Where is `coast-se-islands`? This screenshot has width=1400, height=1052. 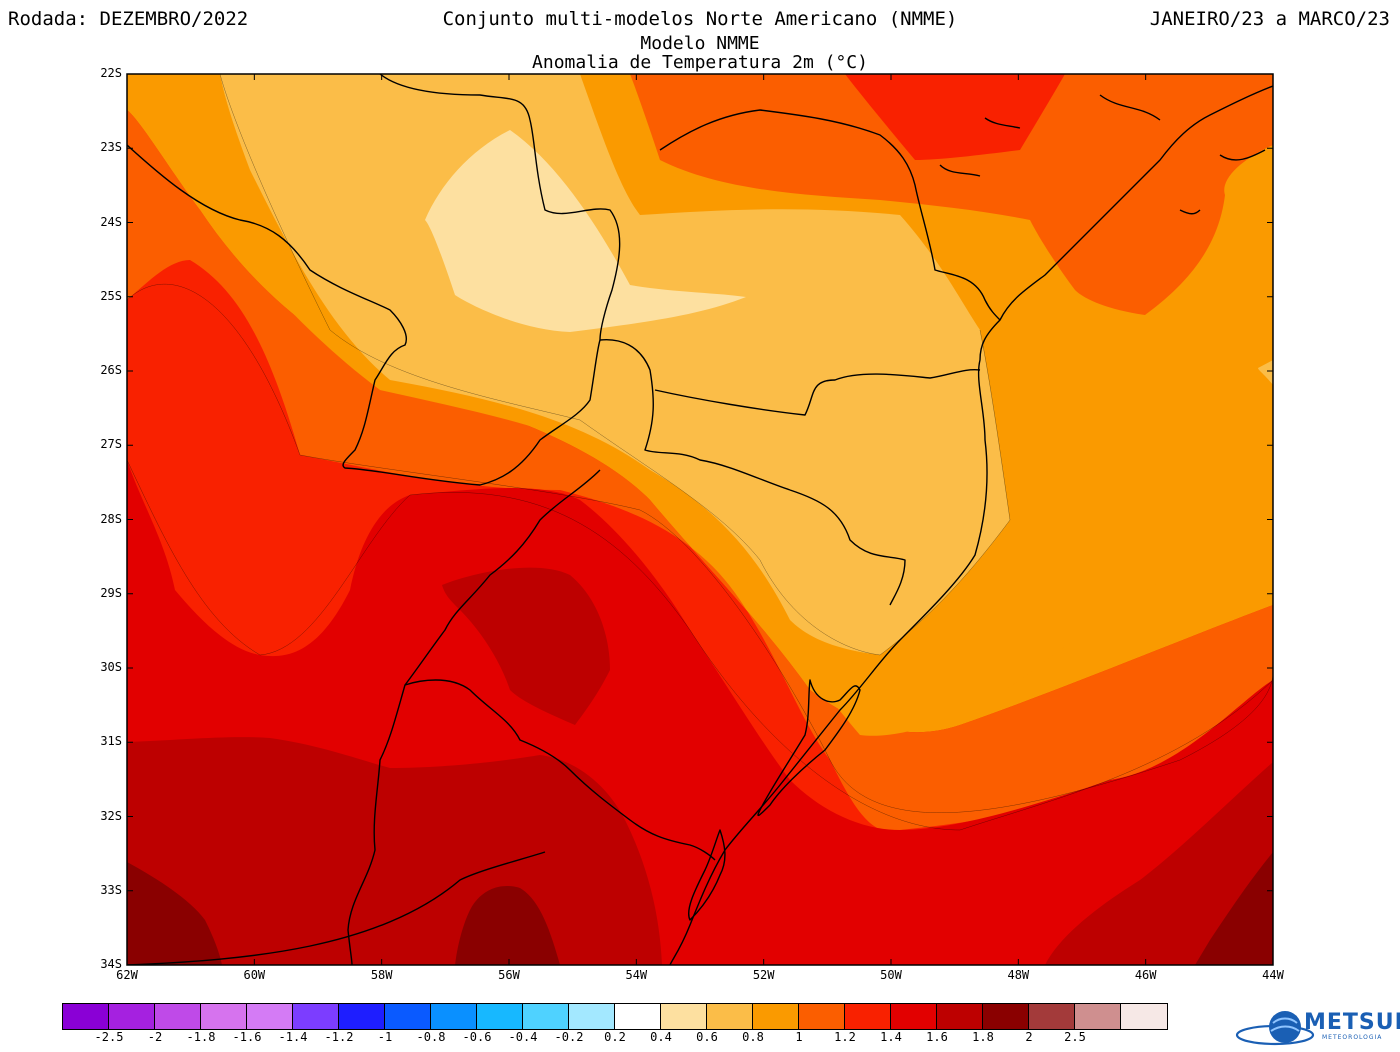
coast-se-islands is located at coordinates (1102, 154).